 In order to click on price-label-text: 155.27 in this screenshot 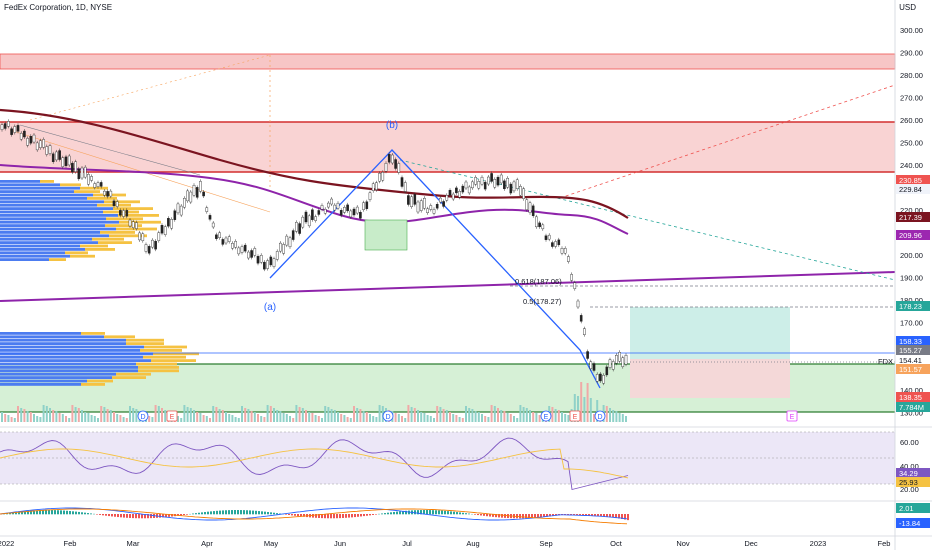, I will do `click(910, 350)`.